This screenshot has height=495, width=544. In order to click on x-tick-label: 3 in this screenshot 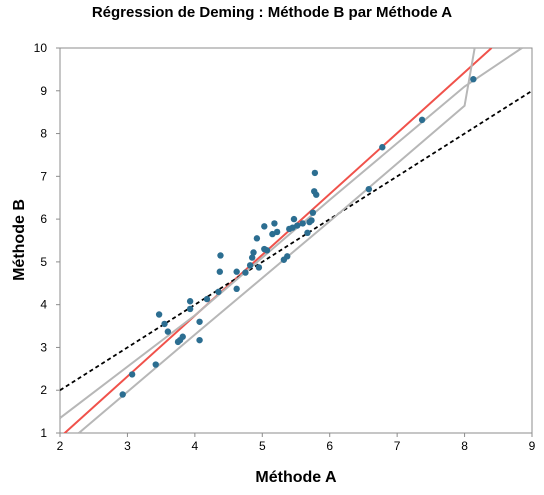, I will do `click(127, 446)`.